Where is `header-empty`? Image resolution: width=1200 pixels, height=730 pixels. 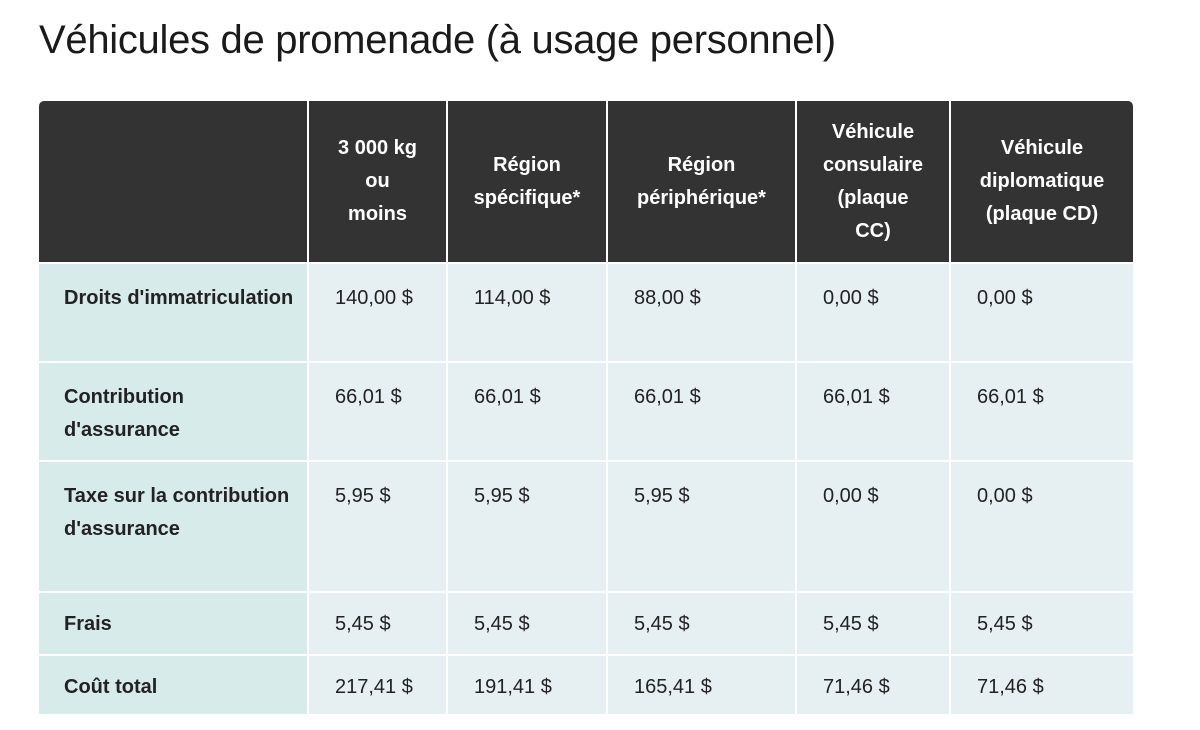
header-empty is located at coordinates (174, 182).